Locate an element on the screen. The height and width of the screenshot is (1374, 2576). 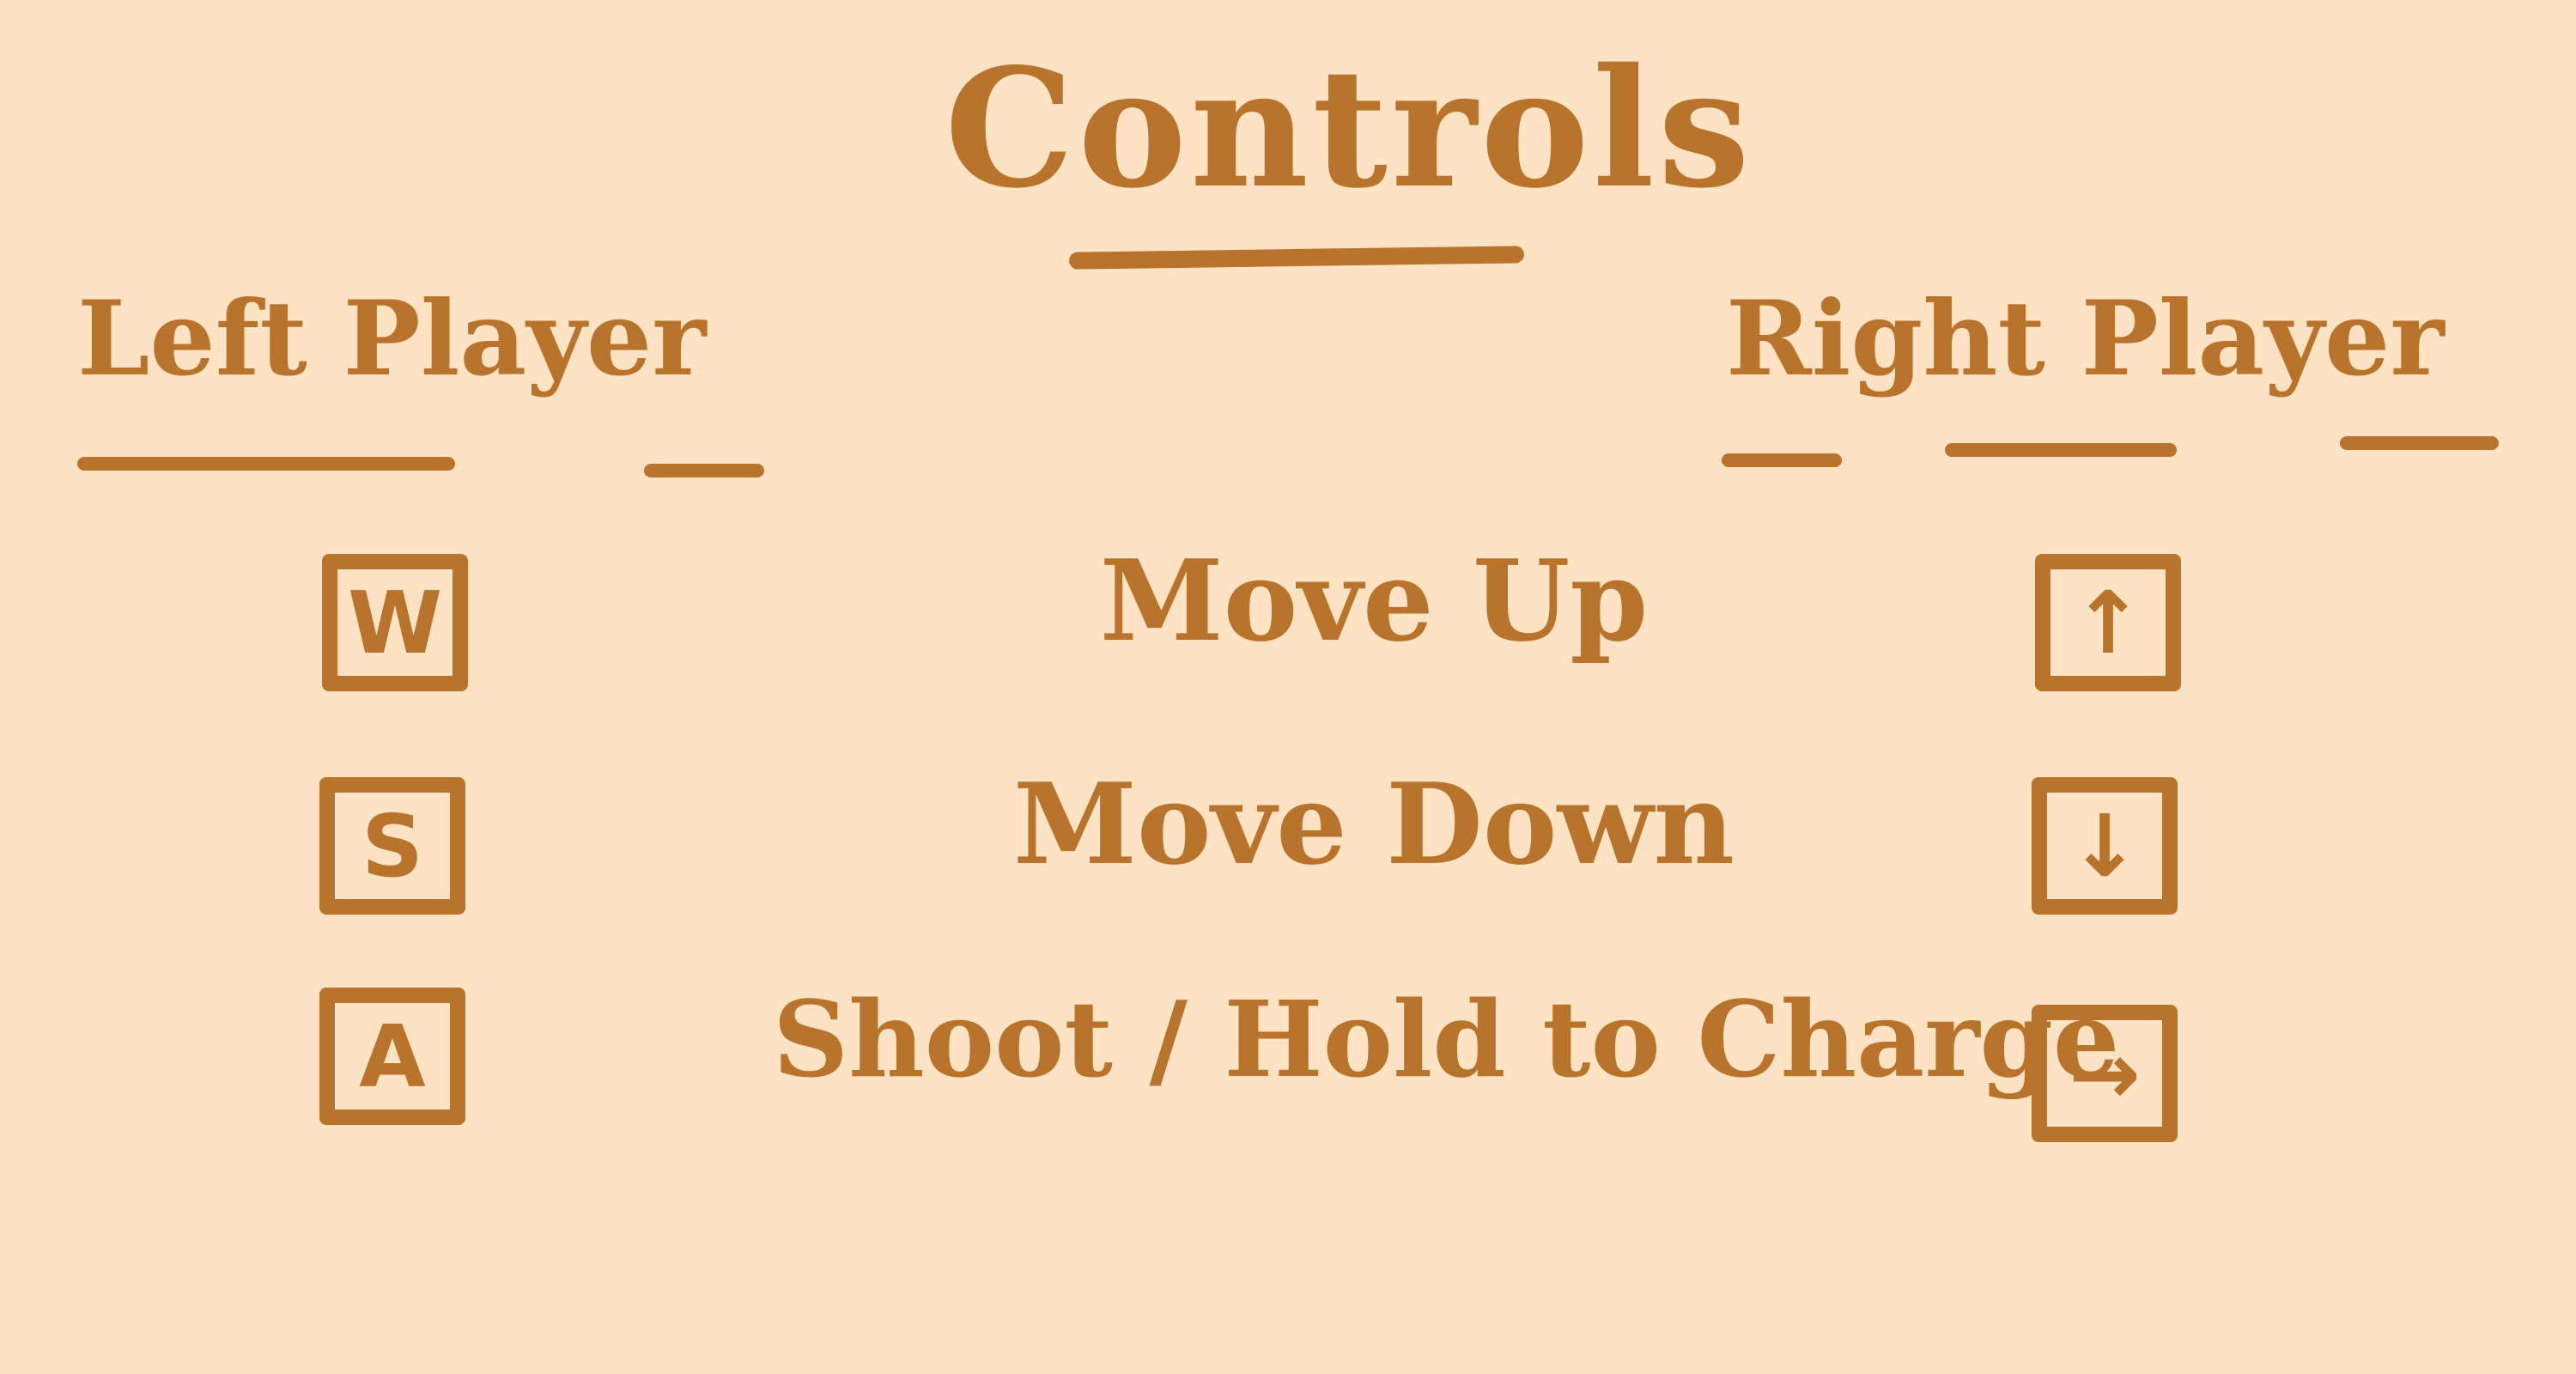
key-w: W is located at coordinates (395, 622).